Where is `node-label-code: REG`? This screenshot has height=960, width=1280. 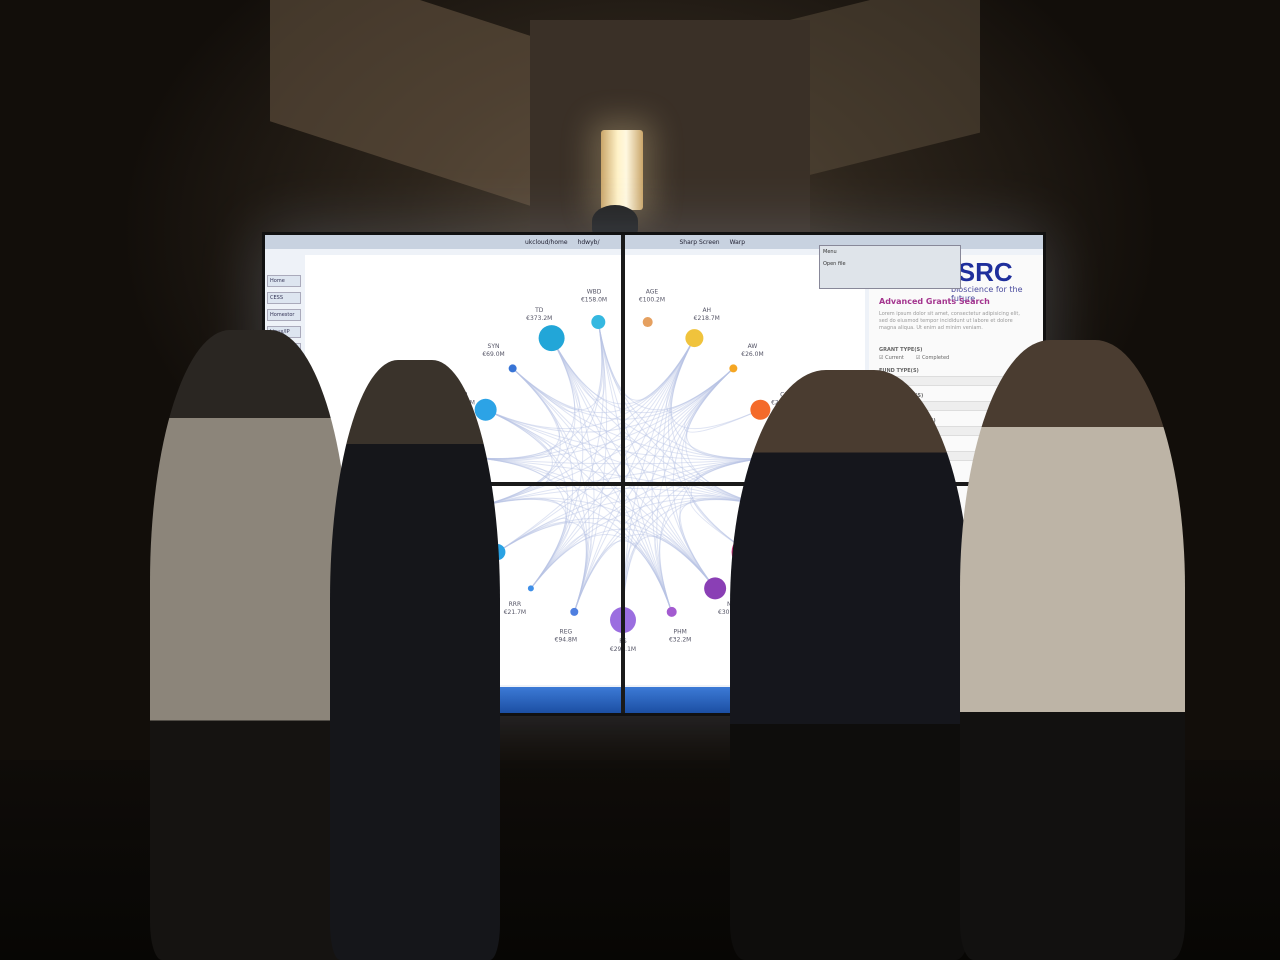
node-label-code: REG is located at coordinates (566, 631).